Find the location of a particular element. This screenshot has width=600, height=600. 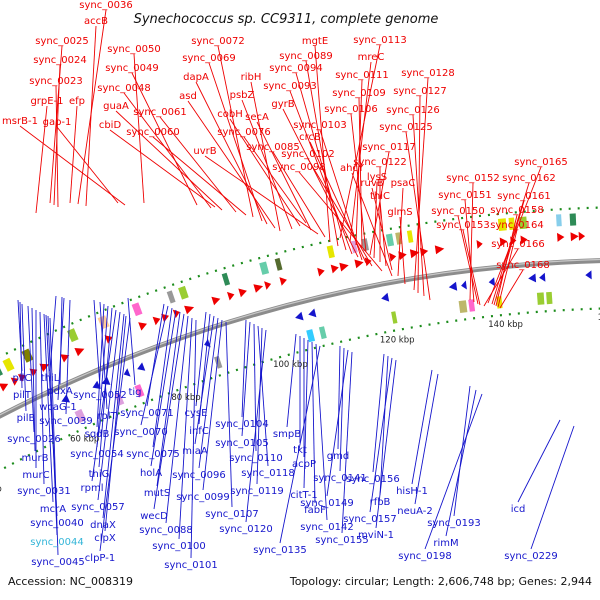

forward-gene-label: mgtE is located at coordinates (315, 41).